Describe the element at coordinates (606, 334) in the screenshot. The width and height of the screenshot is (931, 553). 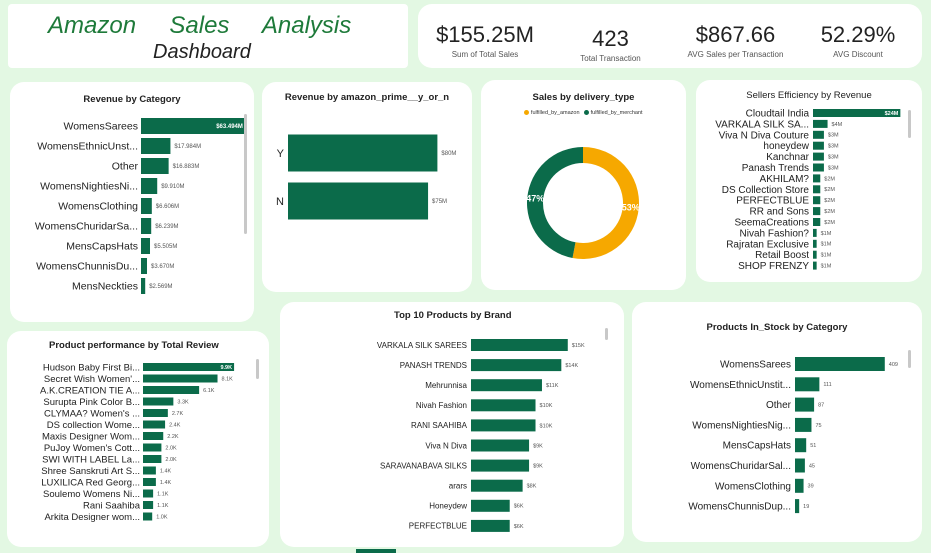
I see `top10-products-scrollbar` at that location.